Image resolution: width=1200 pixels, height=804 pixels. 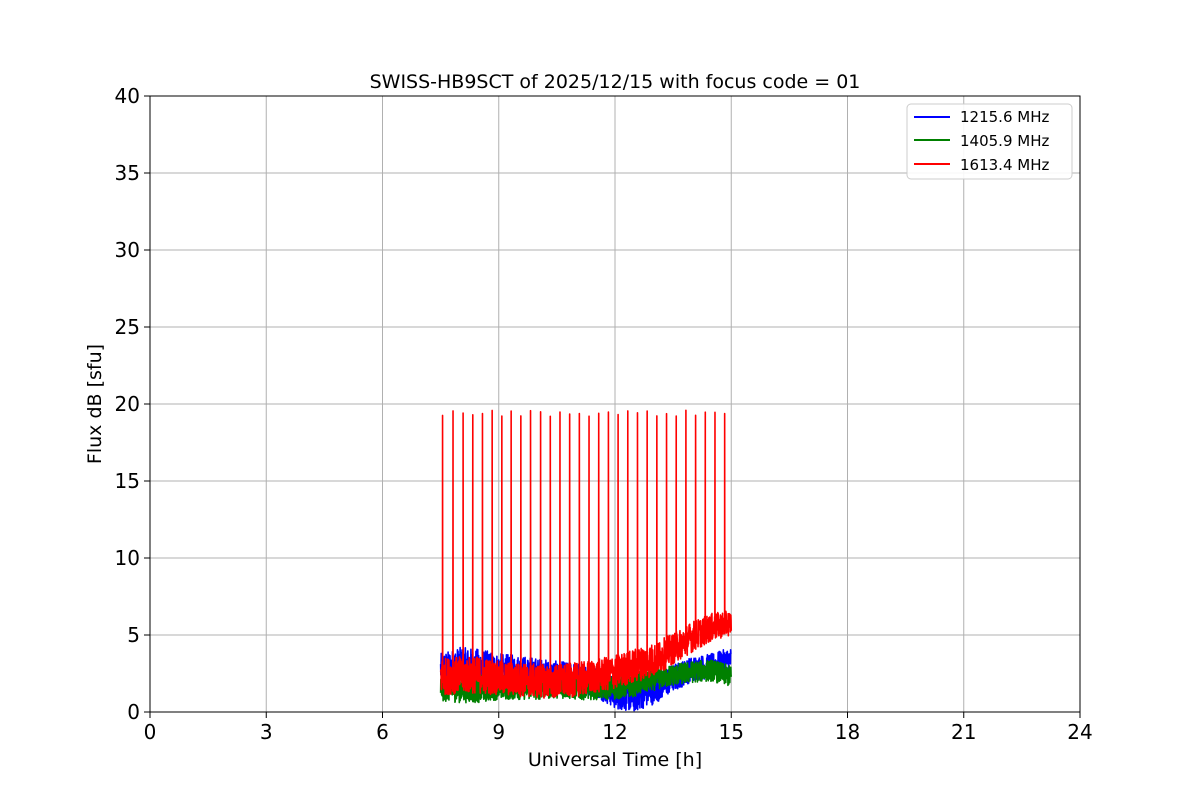 What do you see at coordinates (127, 558) in the screenshot?
I see `y-tick-label: 10` at bounding box center [127, 558].